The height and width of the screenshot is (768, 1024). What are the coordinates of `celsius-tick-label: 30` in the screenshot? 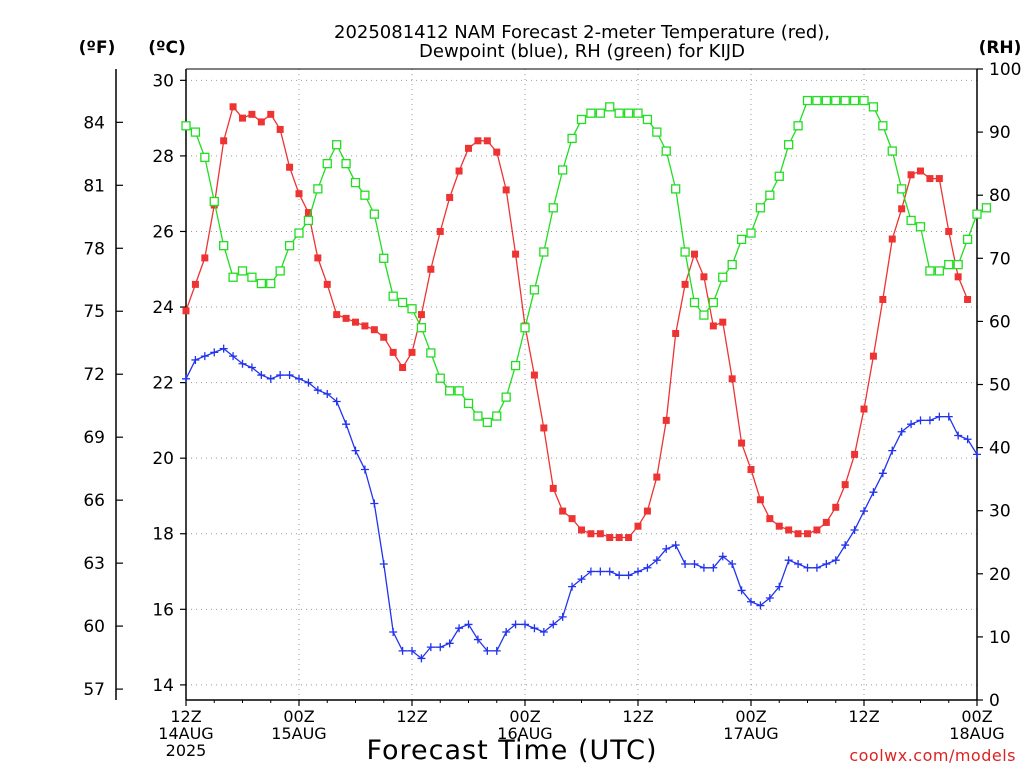 It's located at (163, 81).